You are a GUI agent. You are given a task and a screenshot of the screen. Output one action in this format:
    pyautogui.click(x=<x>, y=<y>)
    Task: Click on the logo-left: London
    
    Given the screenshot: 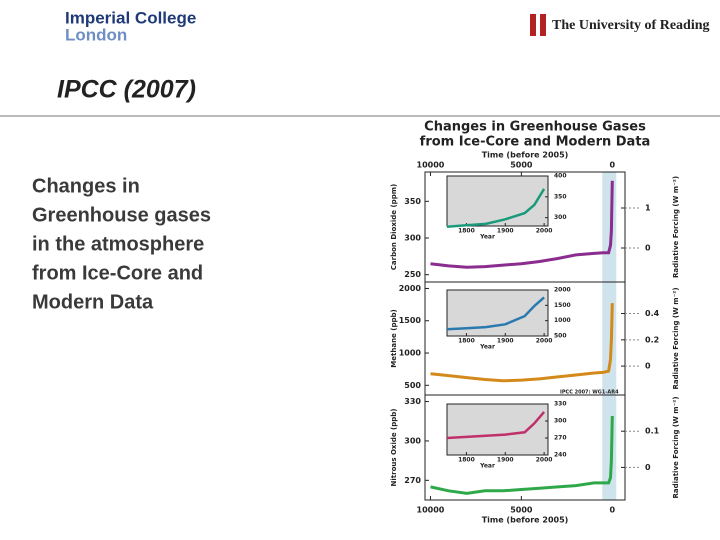 What is the action you would take?
    pyautogui.click(x=96, y=34)
    